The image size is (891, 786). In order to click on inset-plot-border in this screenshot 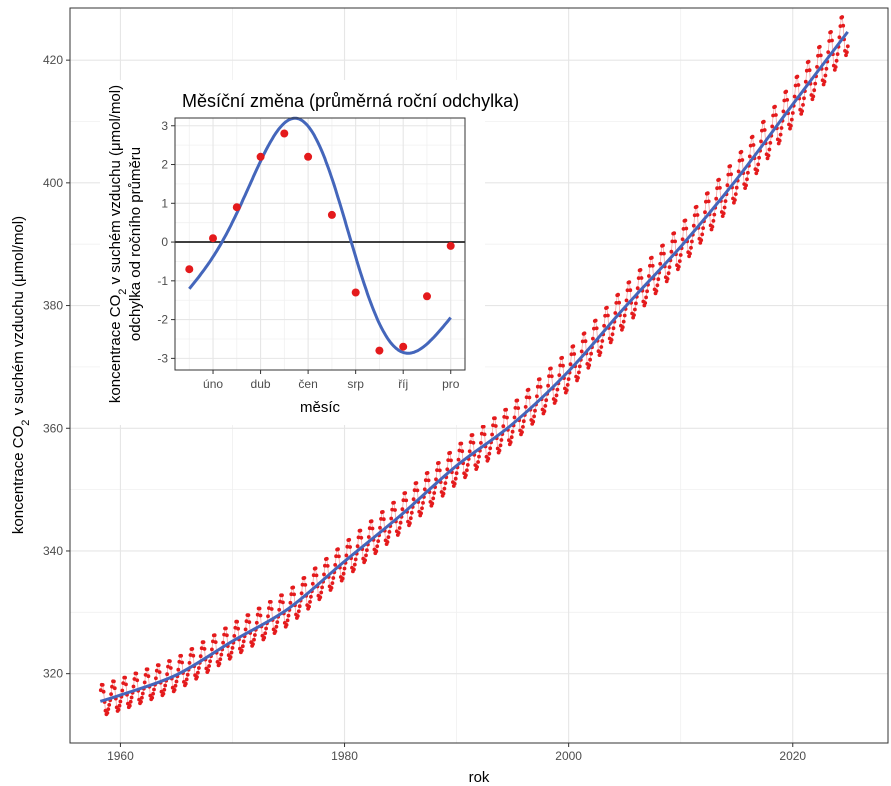, I will do `click(320, 244)`.